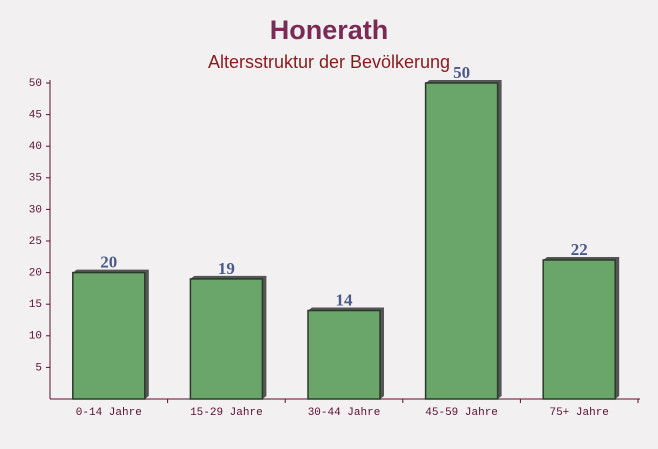  I want to click on value-label: 14, so click(345, 299).